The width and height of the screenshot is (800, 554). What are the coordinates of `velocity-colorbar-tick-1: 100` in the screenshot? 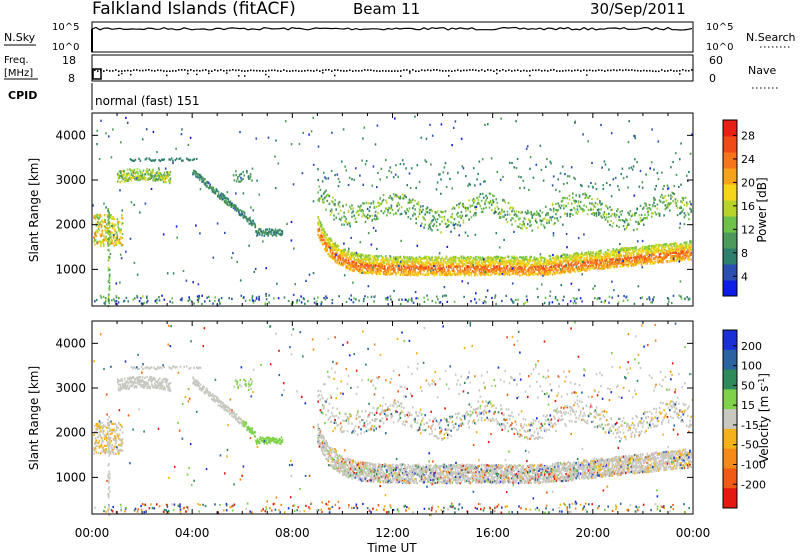 It's located at (751, 366).